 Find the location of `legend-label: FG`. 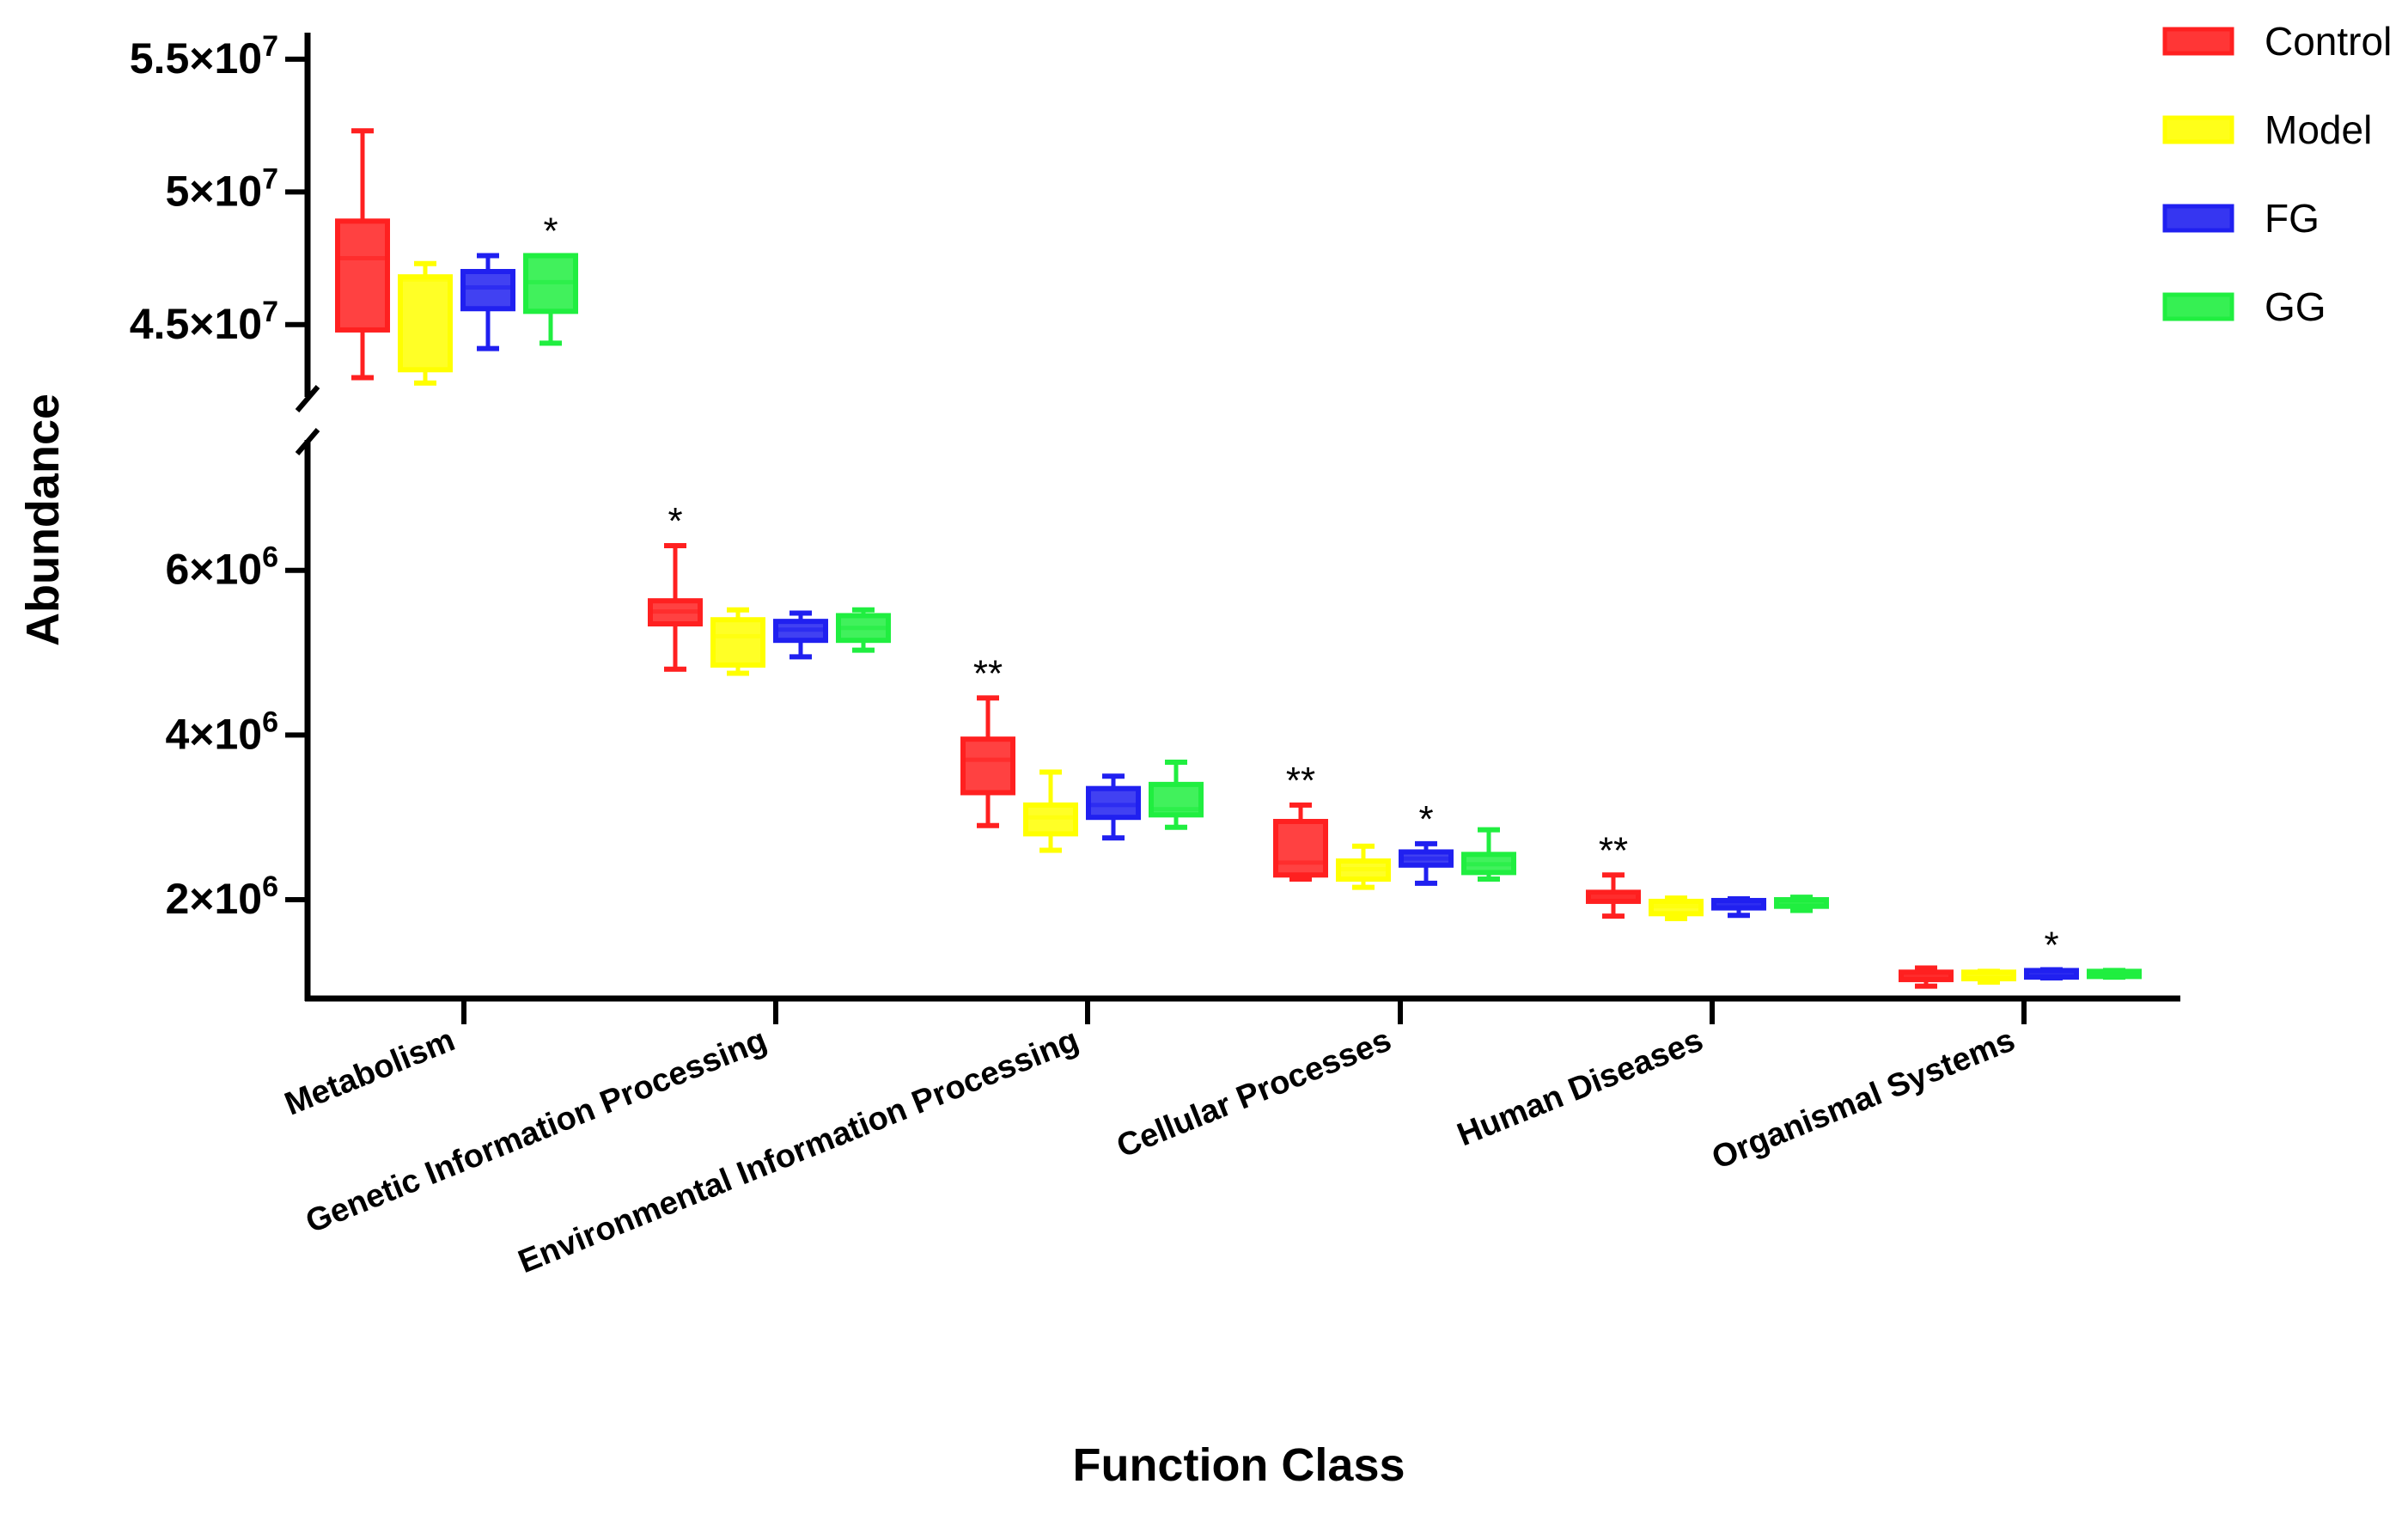

legend-label: FG is located at coordinates (2292, 218).